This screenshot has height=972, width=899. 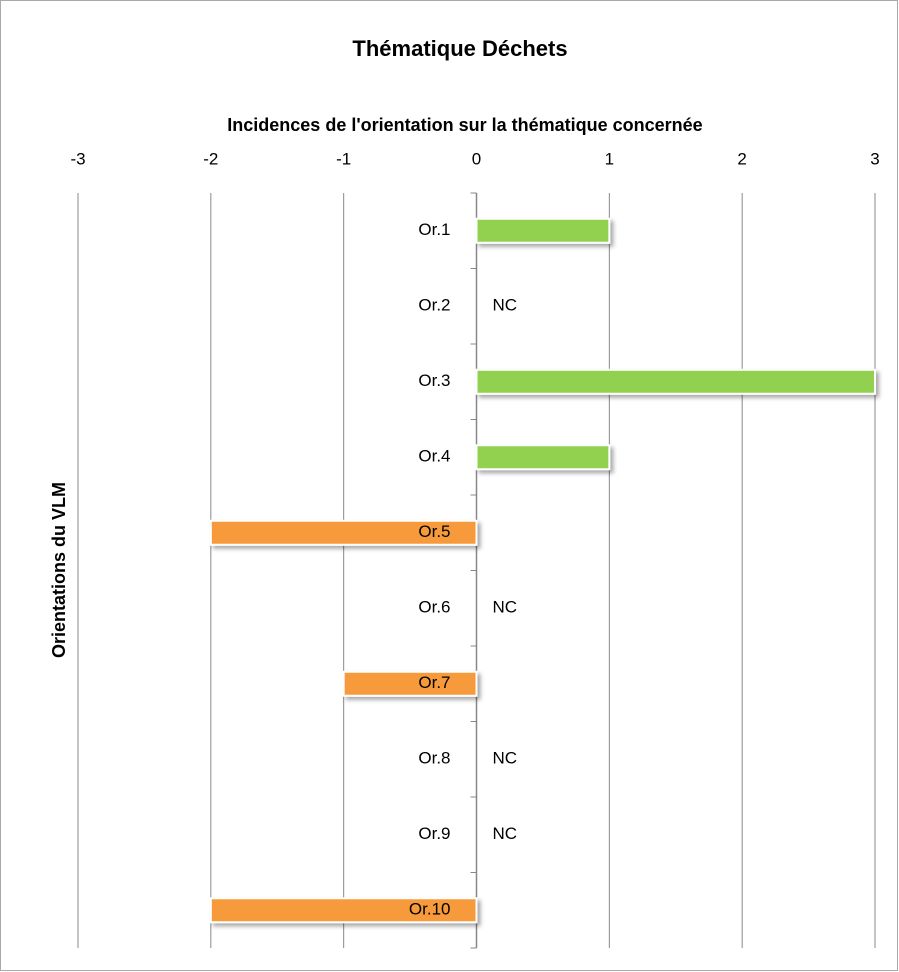 What do you see at coordinates (434, 380) in the screenshot?
I see `category-label: Or.3` at bounding box center [434, 380].